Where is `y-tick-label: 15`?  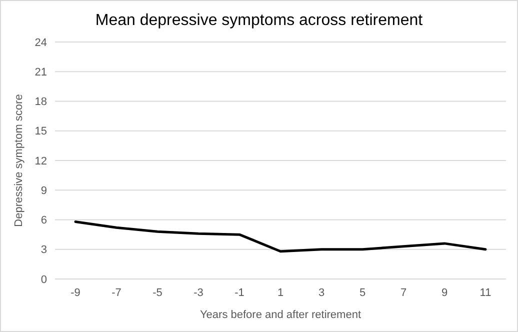
y-tick-label: 15 is located at coordinates (40, 132).